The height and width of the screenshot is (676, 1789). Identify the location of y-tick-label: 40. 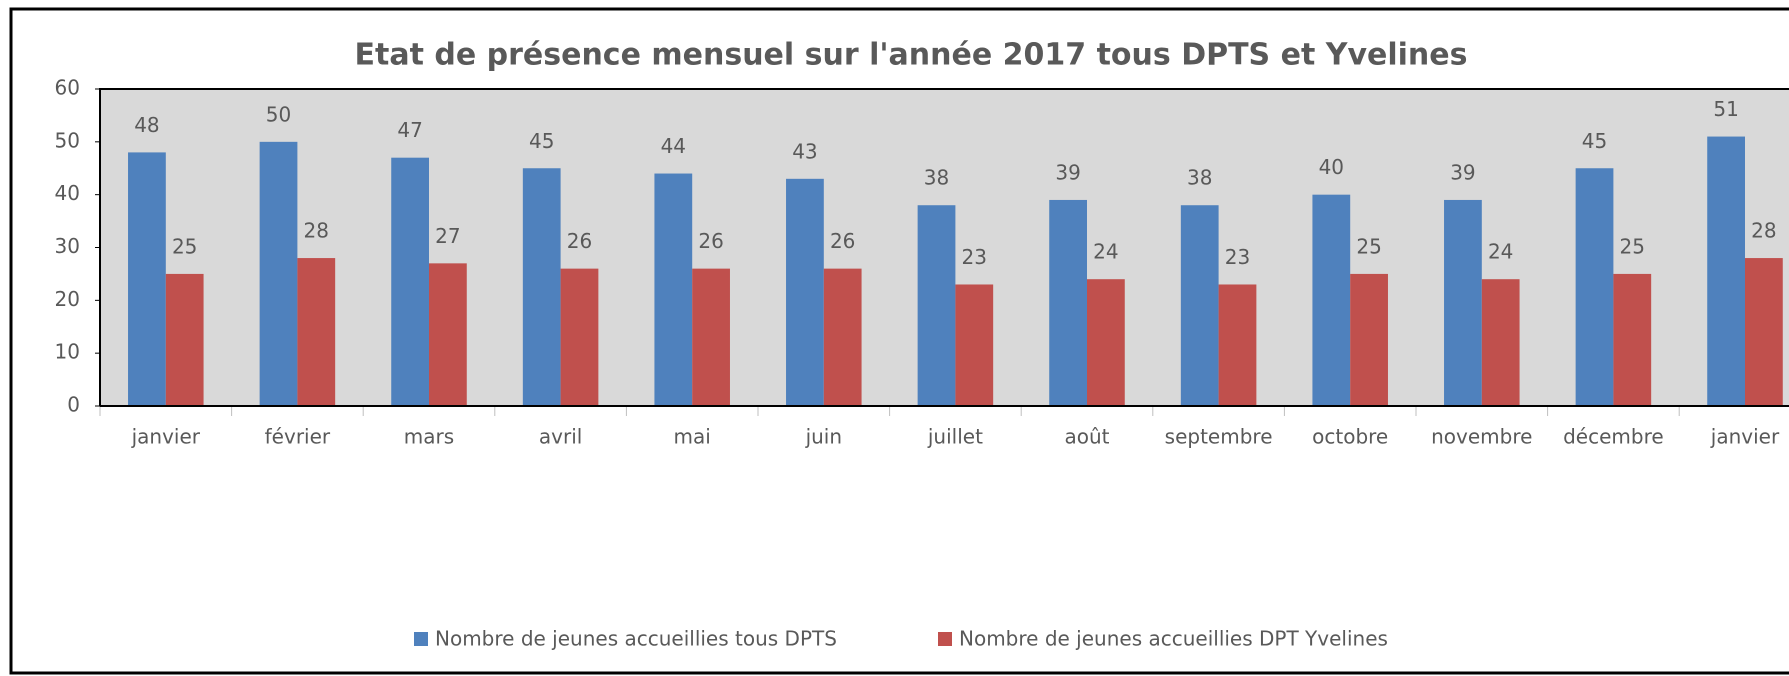
(67, 193).